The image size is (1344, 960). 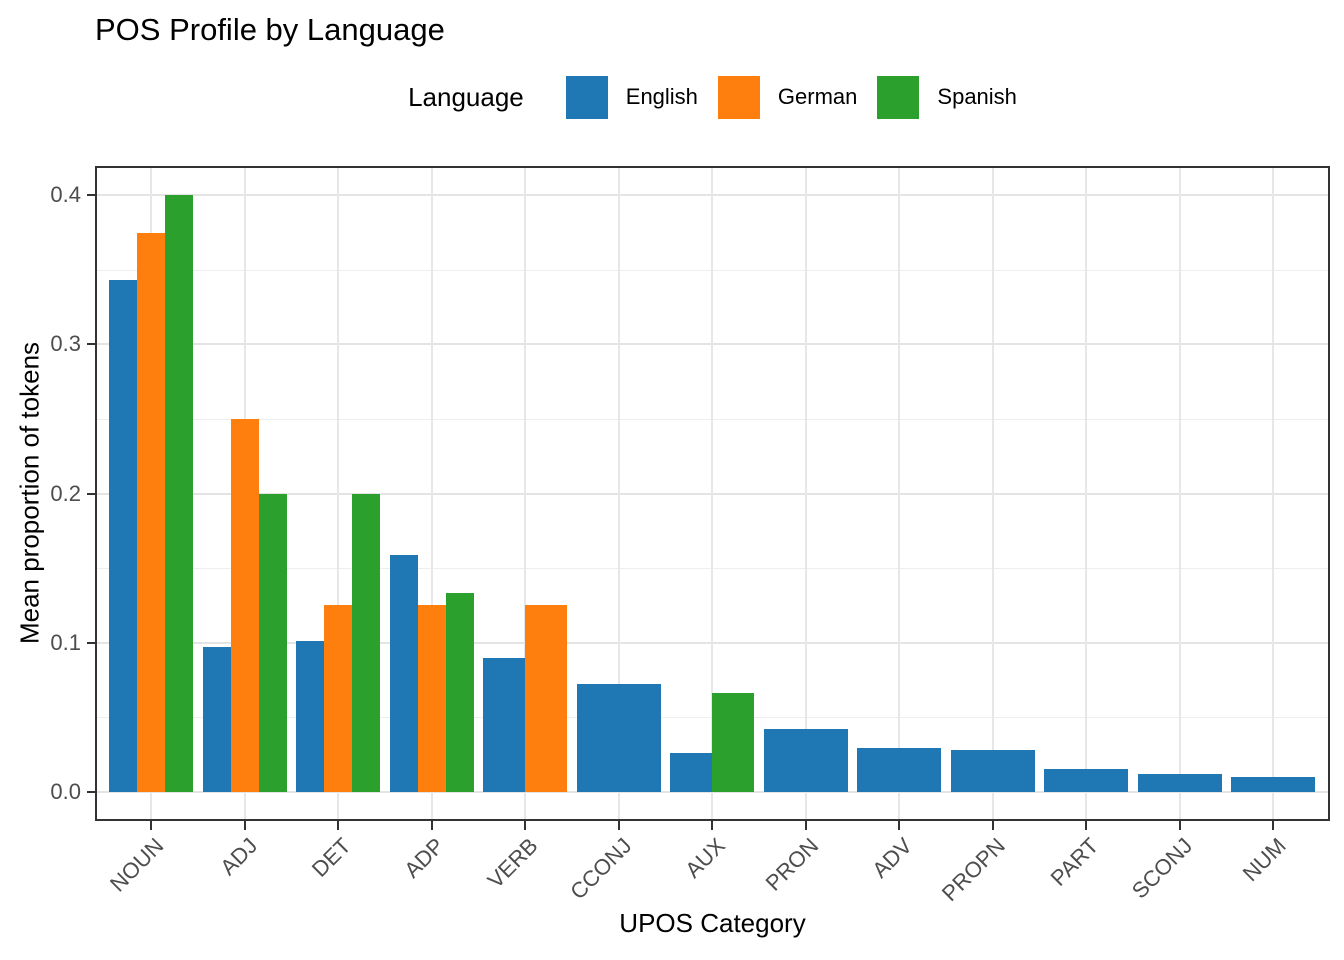 What do you see at coordinates (712, 97) in the screenshot?
I see `legend: Language English German Spanish` at bounding box center [712, 97].